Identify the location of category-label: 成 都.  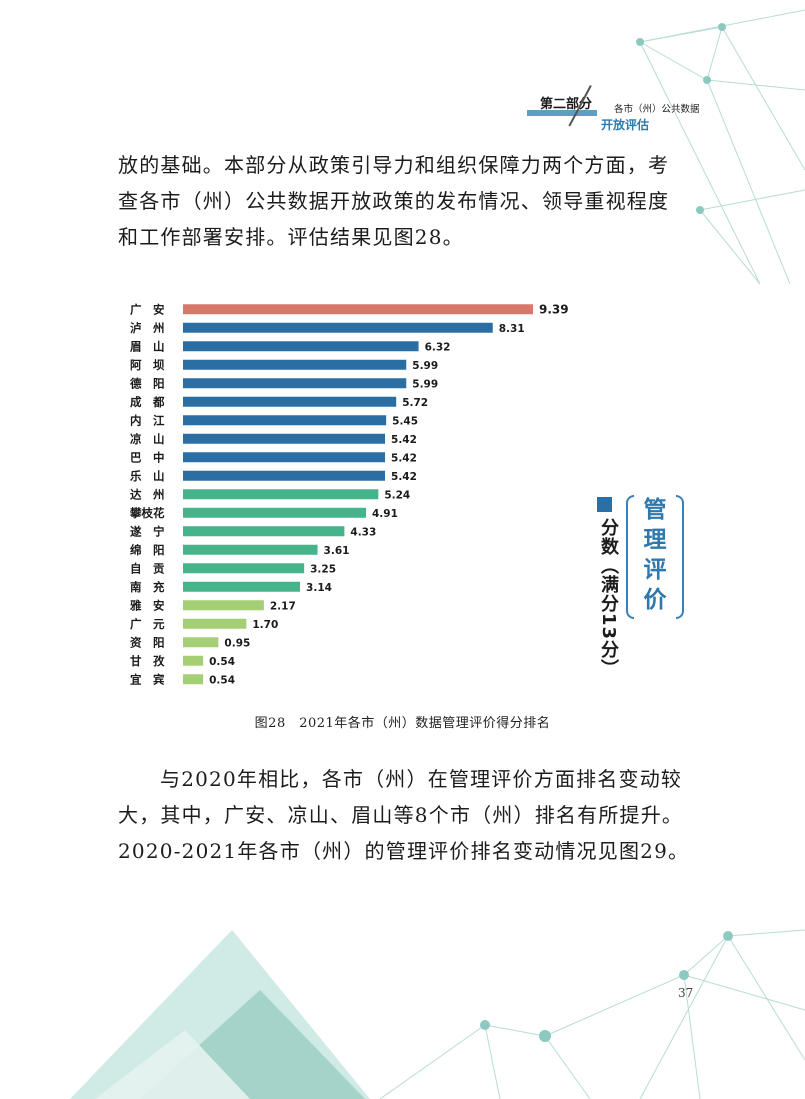
(147, 402).